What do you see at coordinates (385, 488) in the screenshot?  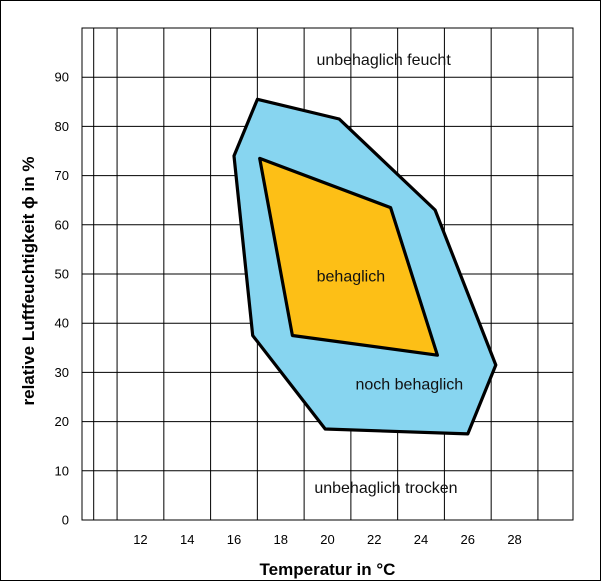 I see `region-label: unbehaglich trocken` at bounding box center [385, 488].